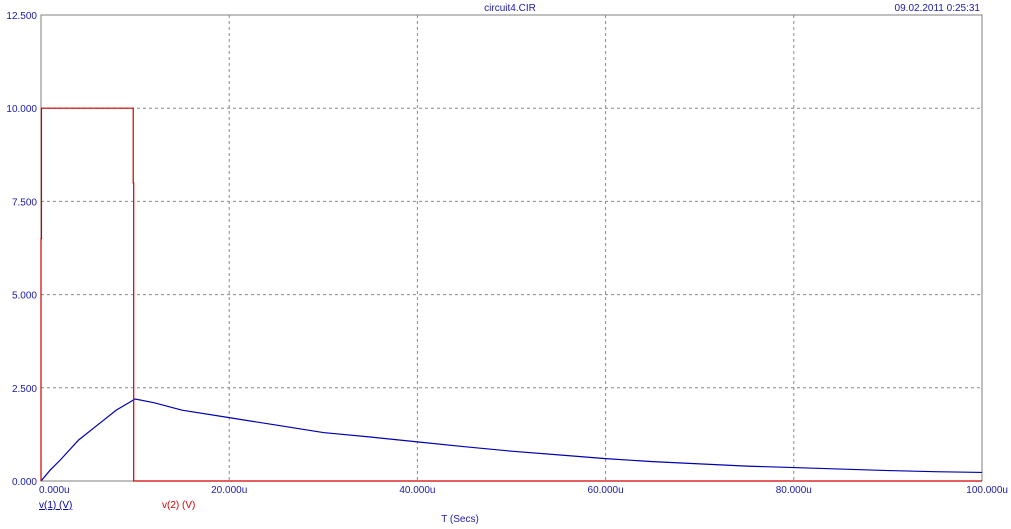  I want to click on x-tick-label: 20.000u, so click(229, 490).